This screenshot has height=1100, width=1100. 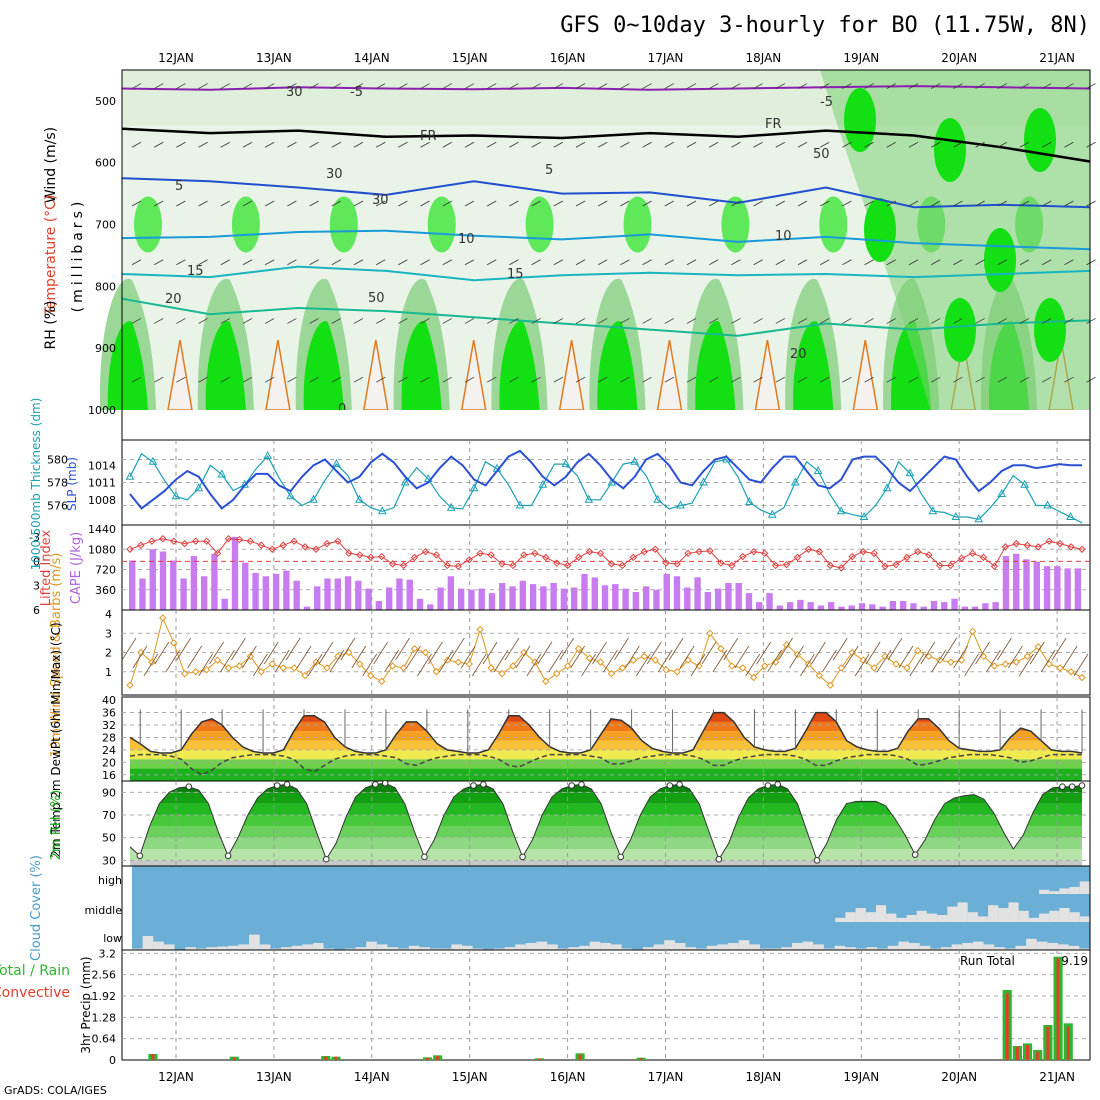 What do you see at coordinates (1064, 891) in the screenshot?
I see `cloud-high-bar` at bounding box center [1064, 891].